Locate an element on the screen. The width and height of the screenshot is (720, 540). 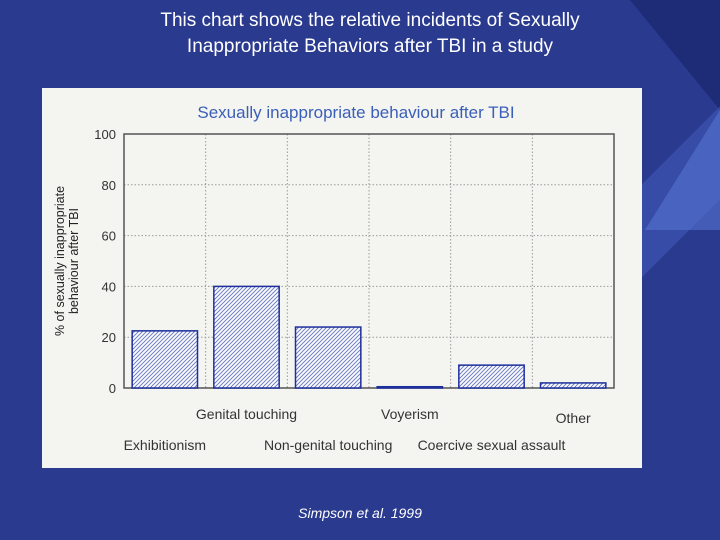
bar-coercive-sexual-assault is located at coordinates (491, 376).